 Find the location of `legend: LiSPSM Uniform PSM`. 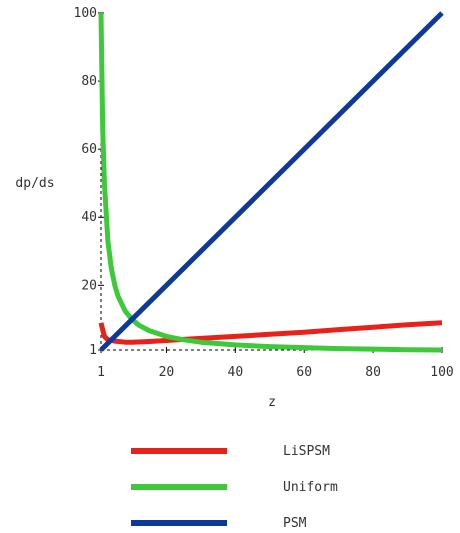

legend: LiSPSM Uniform PSM is located at coordinates (234, 487).